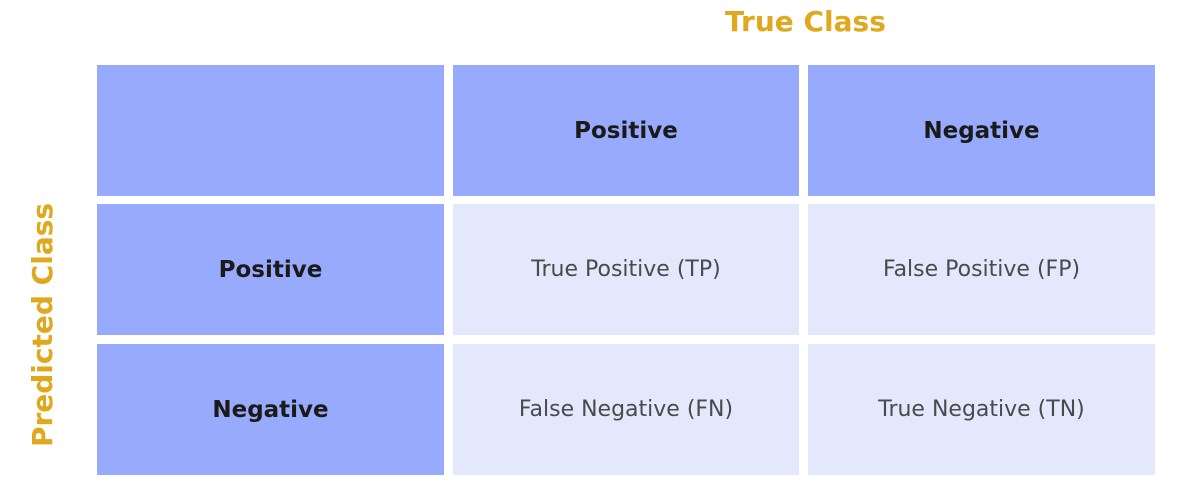 The image size is (1180, 501). What do you see at coordinates (626, 130) in the screenshot?
I see `column-header-positive: Positive` at bounding box center [626, 130].